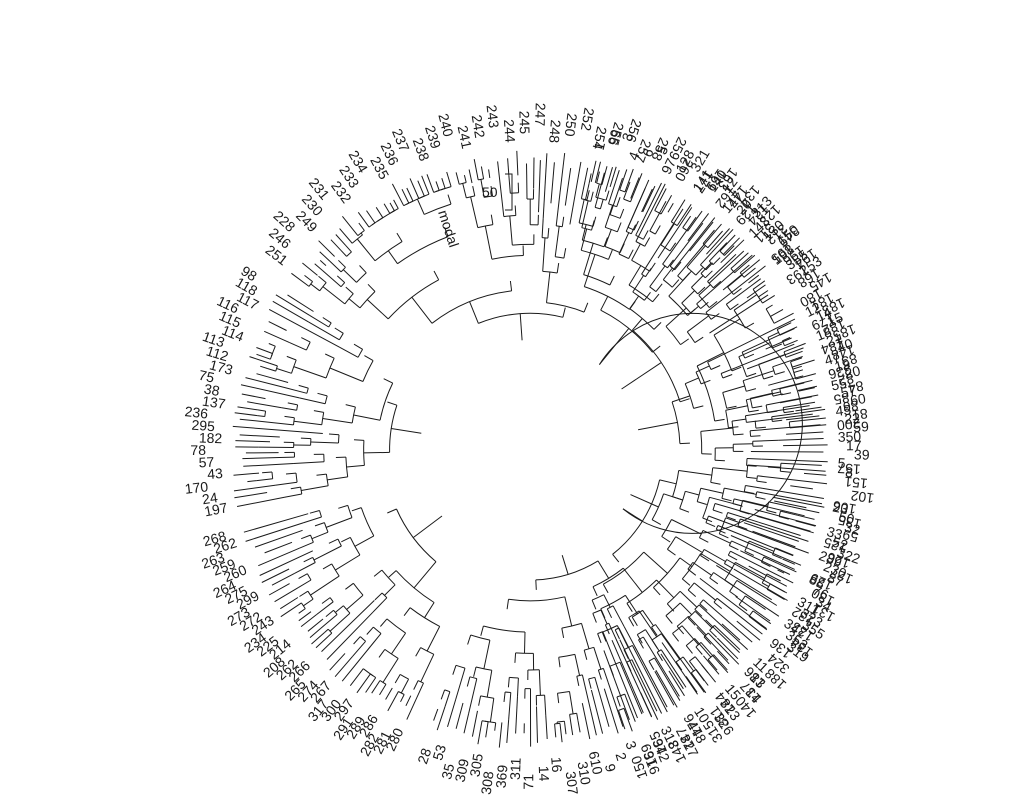  Describe the element at coordinates (651, 763) in the screenshot. I see `tip-label: 316` at that location.